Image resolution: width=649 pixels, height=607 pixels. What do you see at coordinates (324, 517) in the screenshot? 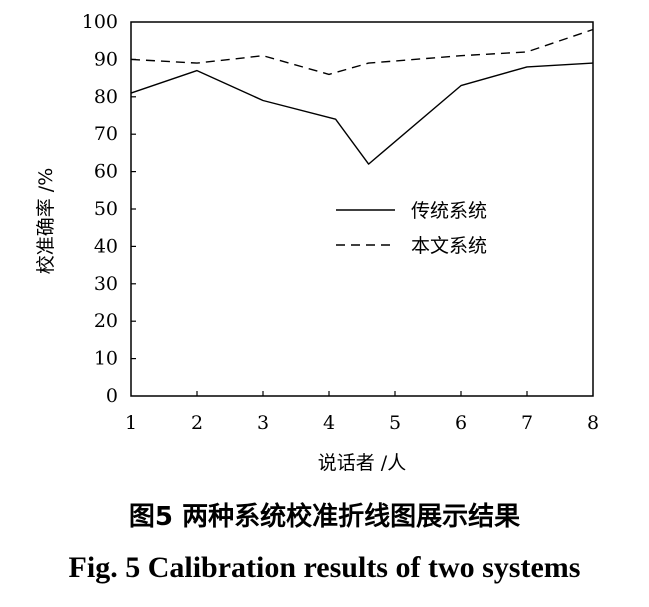
I see `figure-caption-chinese: 图5 两种系统校准折线图展示结果` at bounding box center [324, 517].